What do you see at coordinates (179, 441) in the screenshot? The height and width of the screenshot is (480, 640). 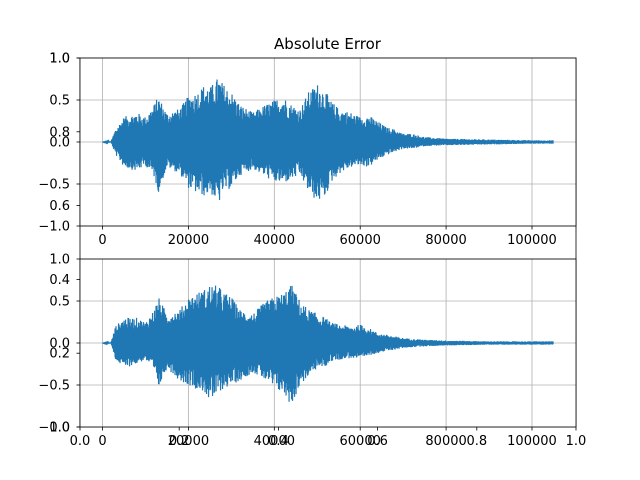 I see `x-tick-label: 0.2` at bounding box center [179, 441].